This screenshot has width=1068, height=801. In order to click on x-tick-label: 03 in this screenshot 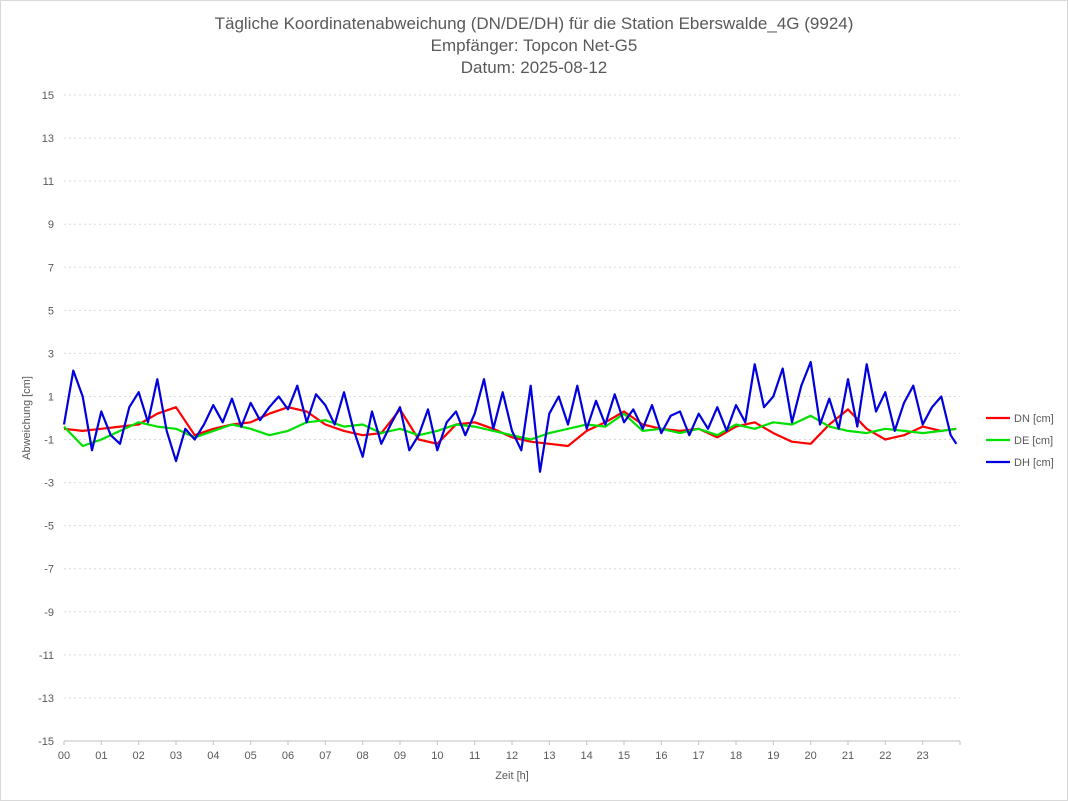, I will do `click(176, 756)`.